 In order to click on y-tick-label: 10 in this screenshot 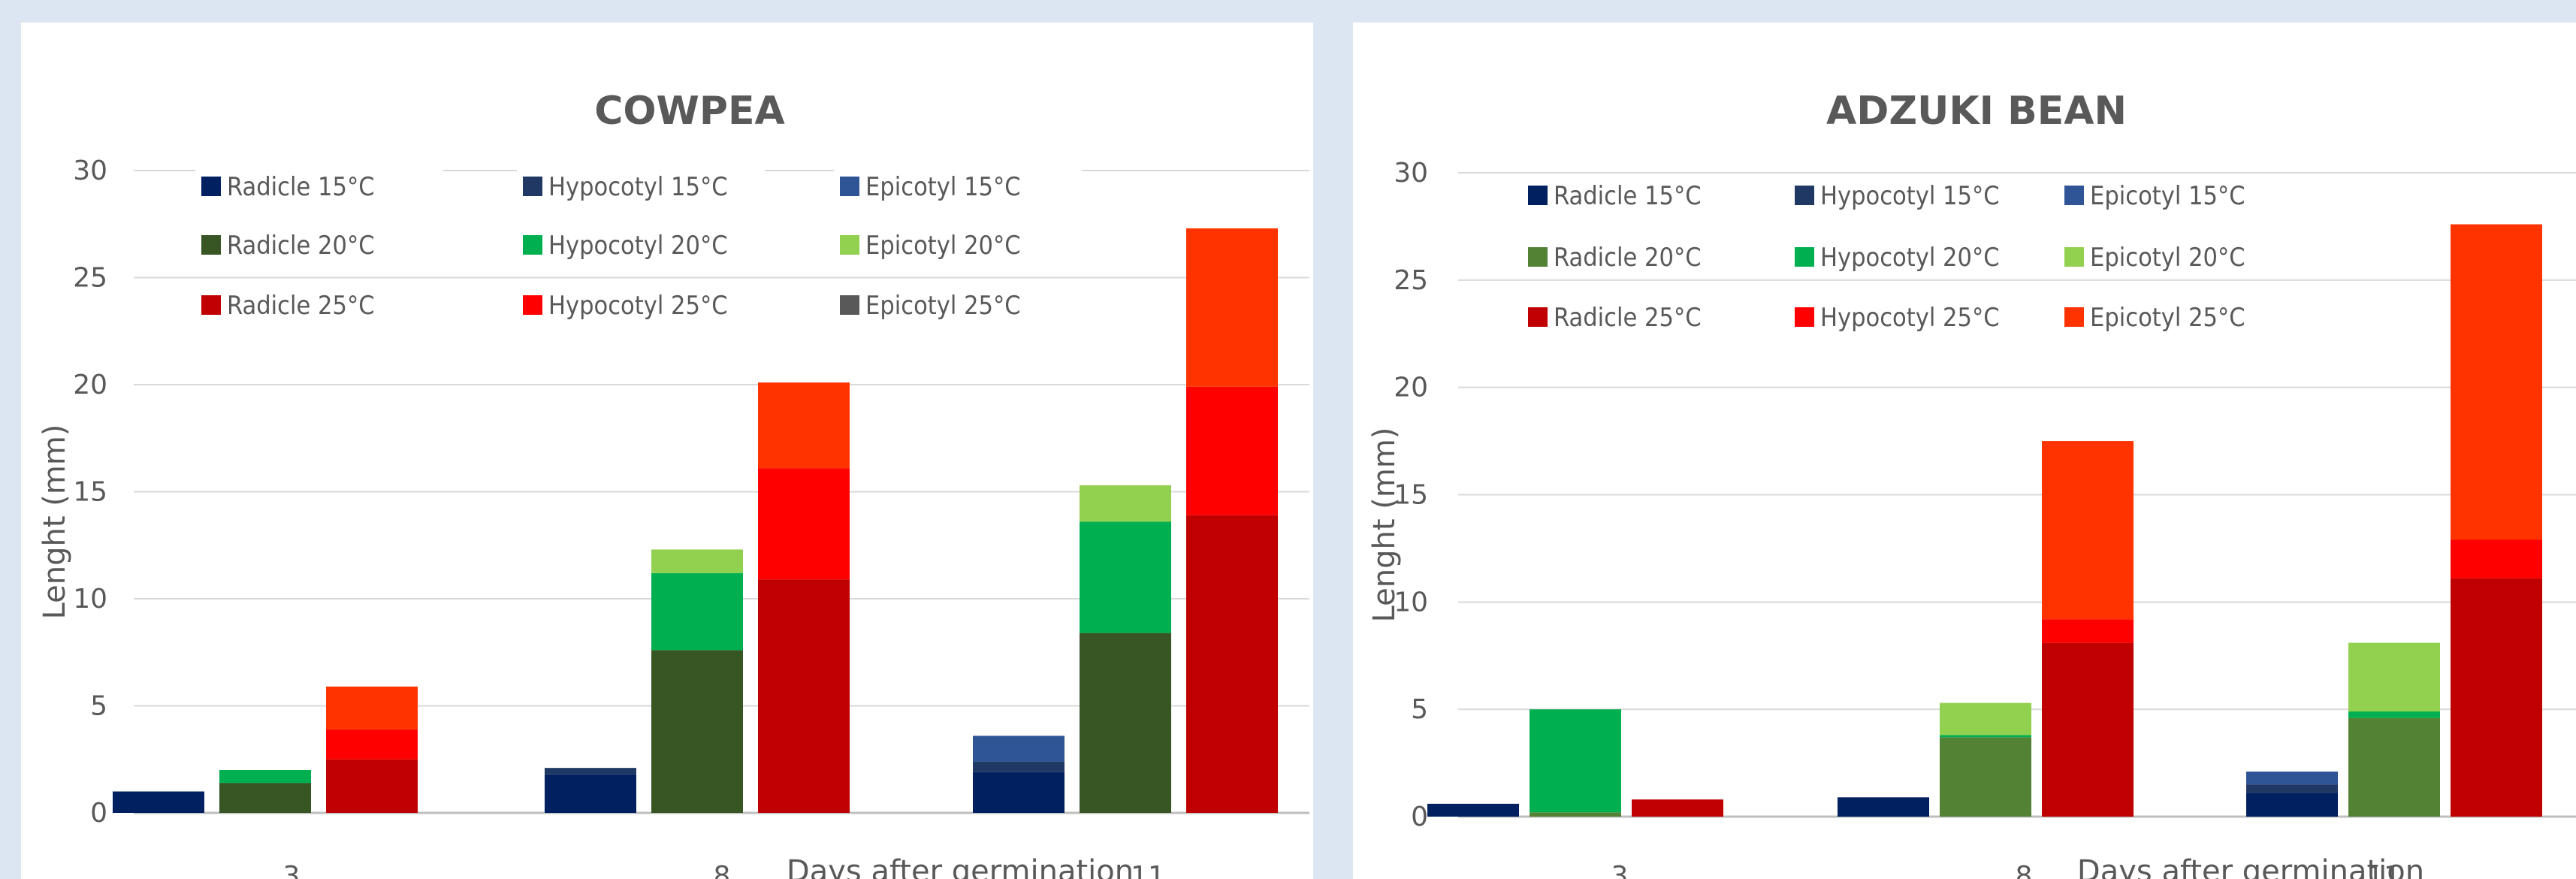, I will do `click(90, 599)`.